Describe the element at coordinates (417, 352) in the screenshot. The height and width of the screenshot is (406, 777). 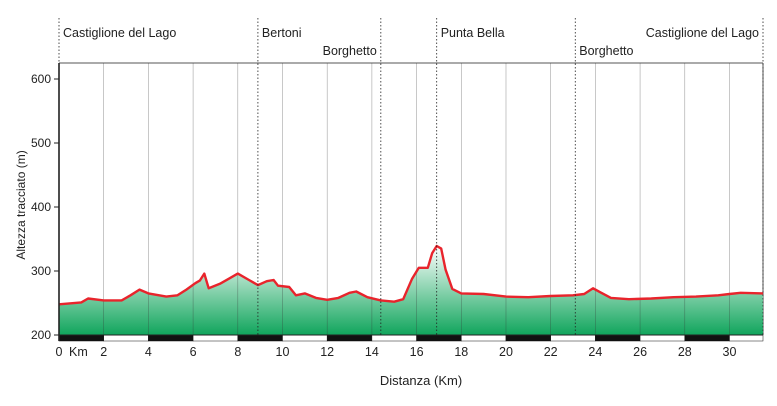
I see `x-tick-label: 16` at that location.